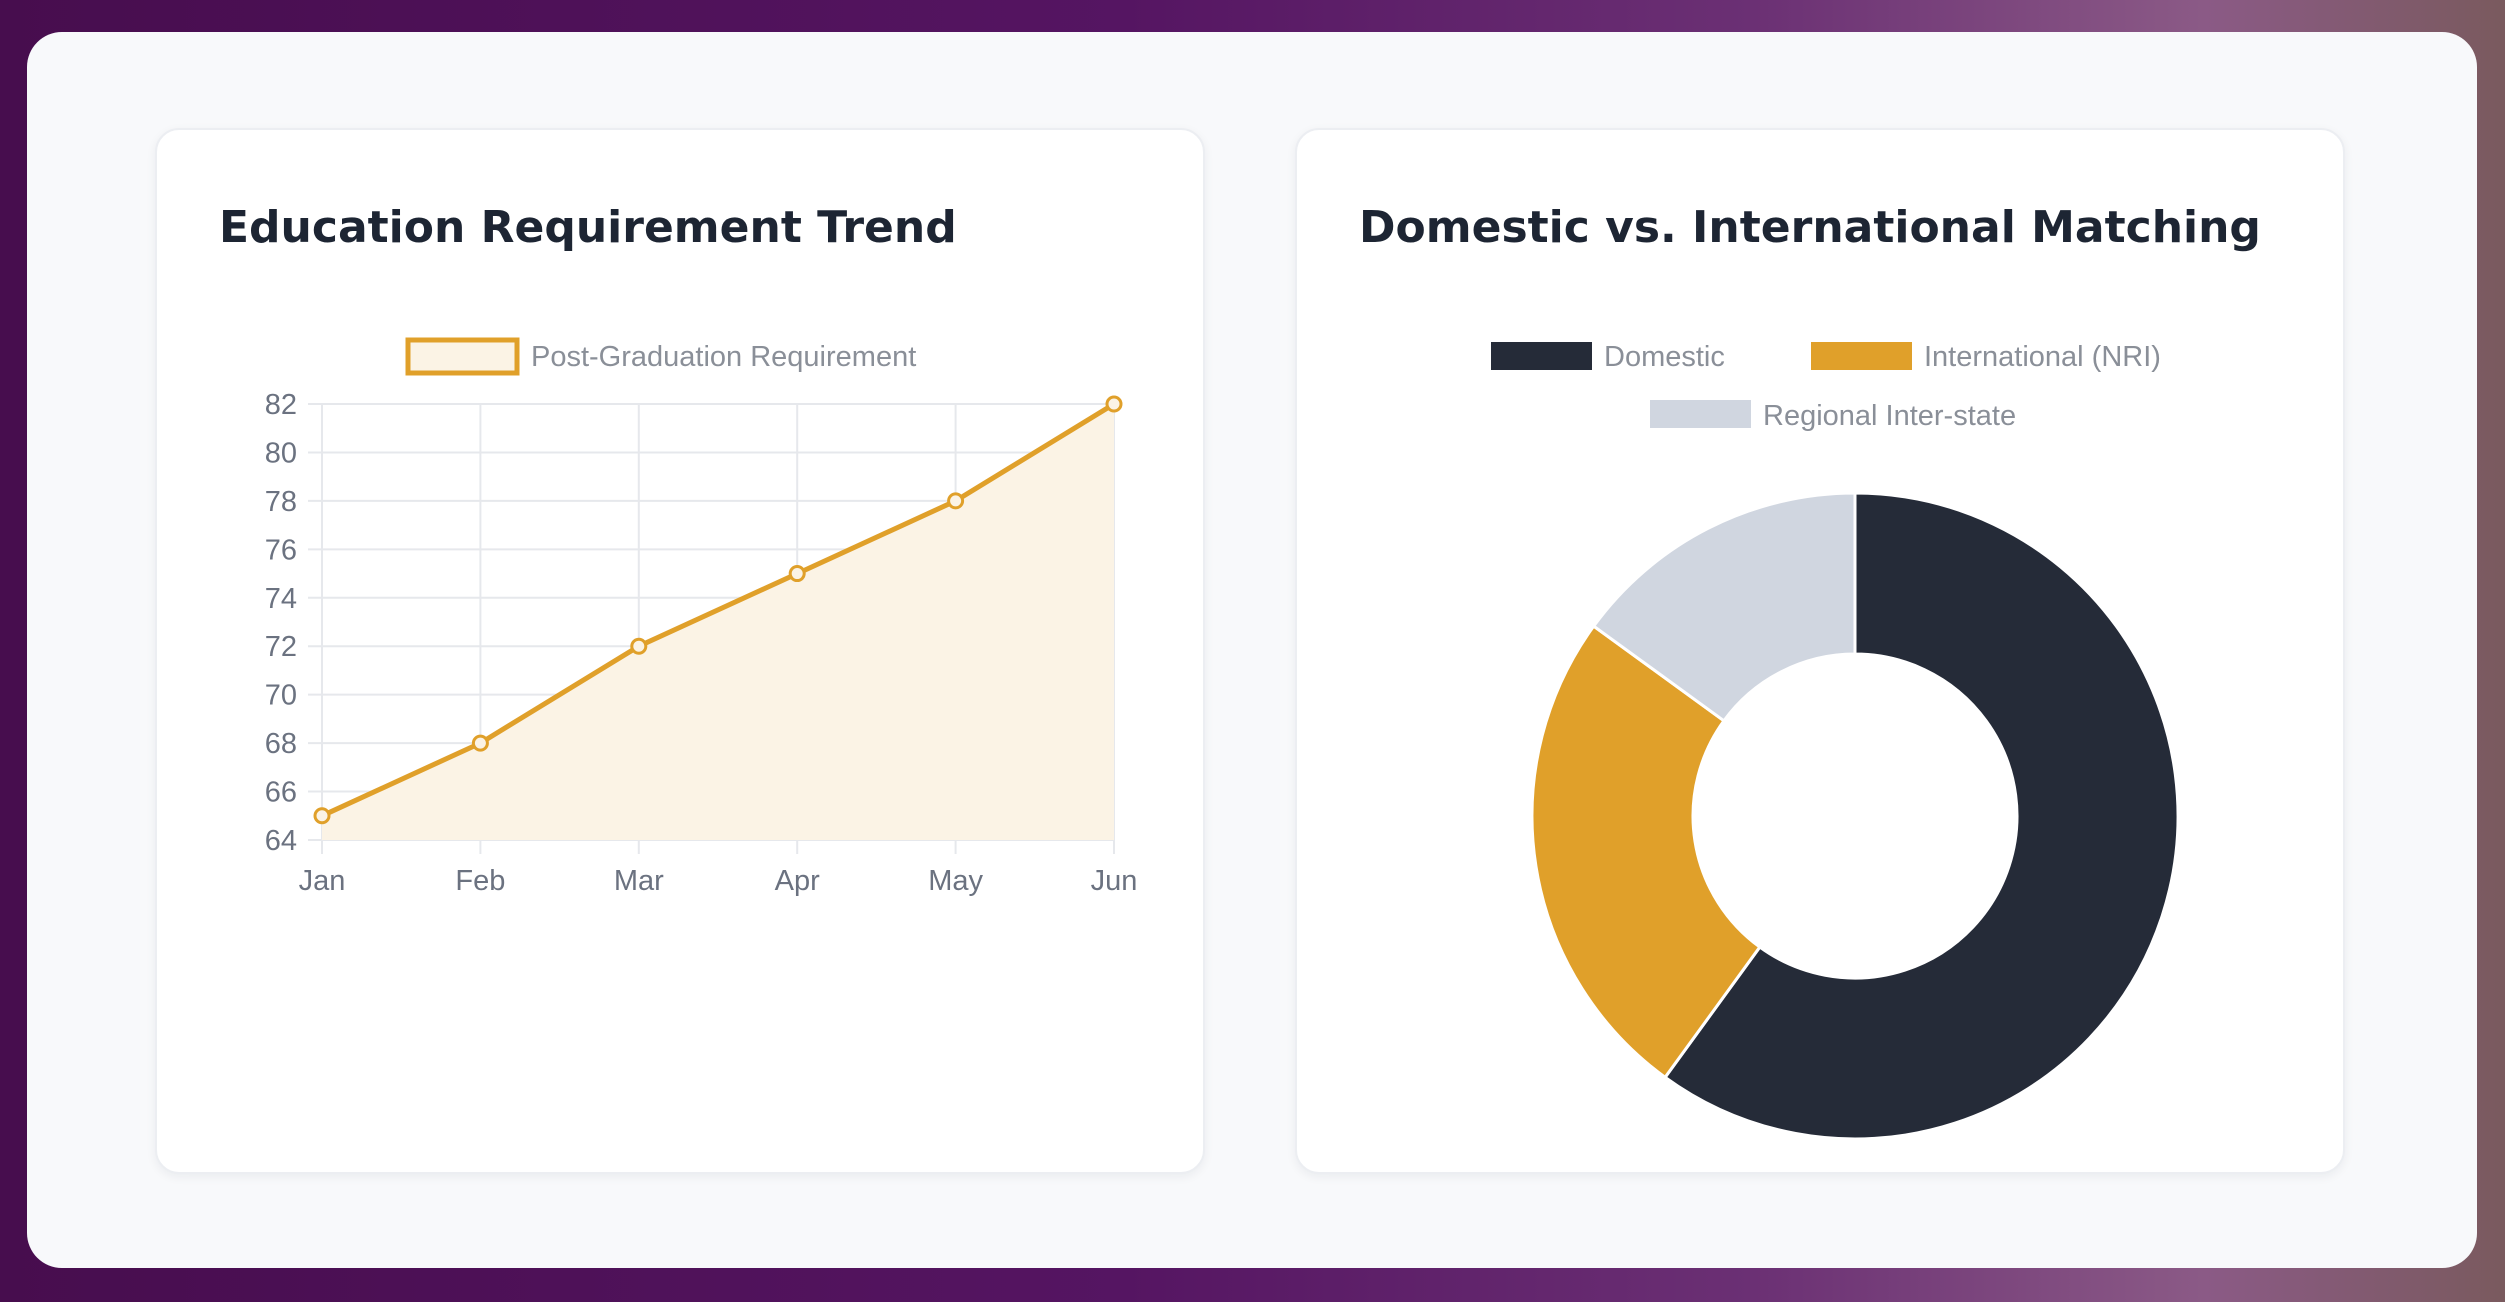 The height and width of the screenshot is (1302, 2505). What do you see at coordinates (955, 881) in the screenshot?
I see `x-tick-label: May` at bounding box center [955, 881].